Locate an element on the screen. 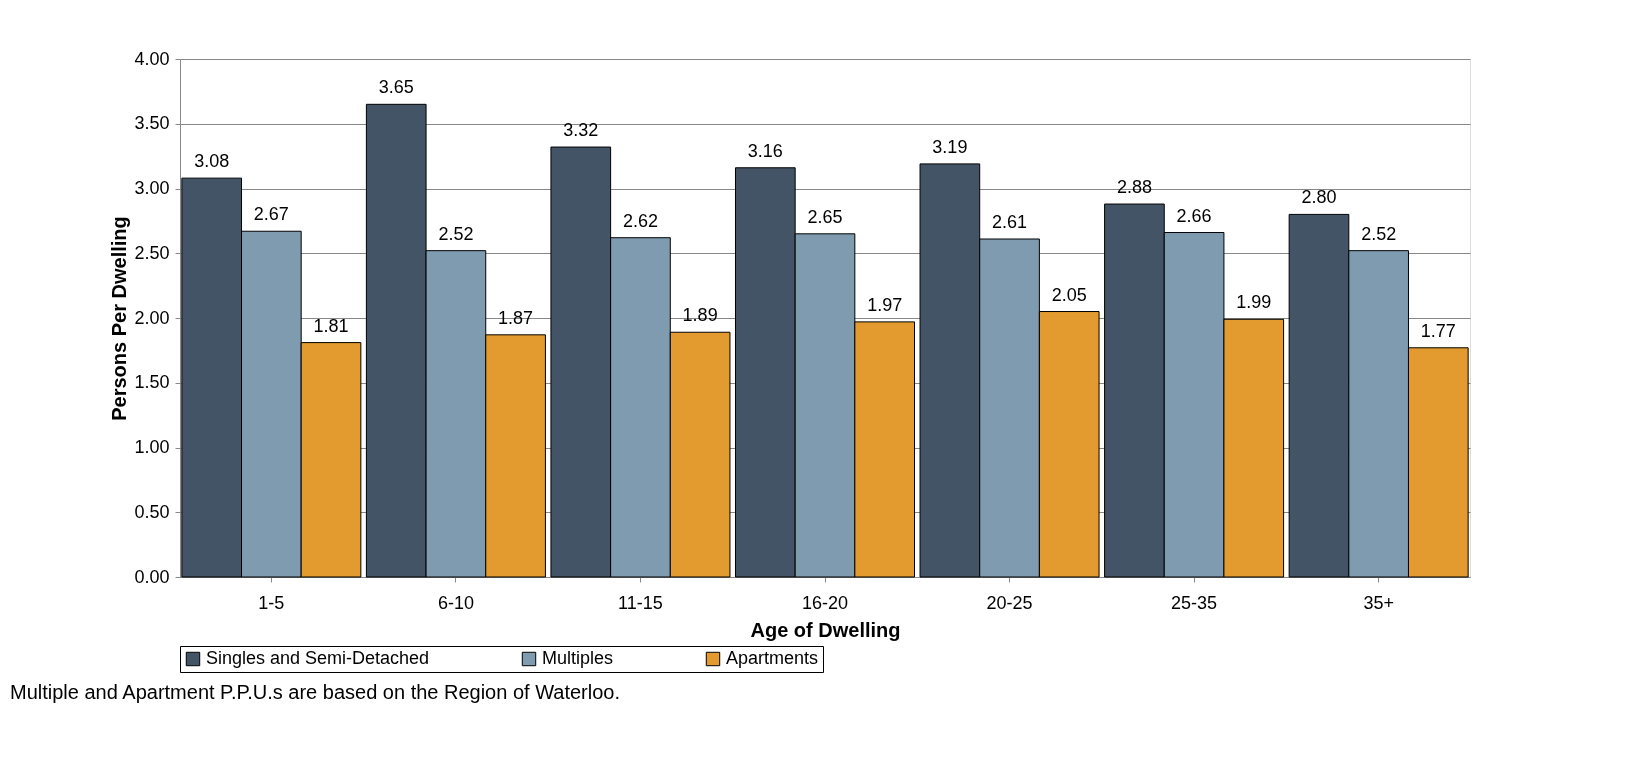  y-tick-label: 3.50 is located at coordinates (152, 123).